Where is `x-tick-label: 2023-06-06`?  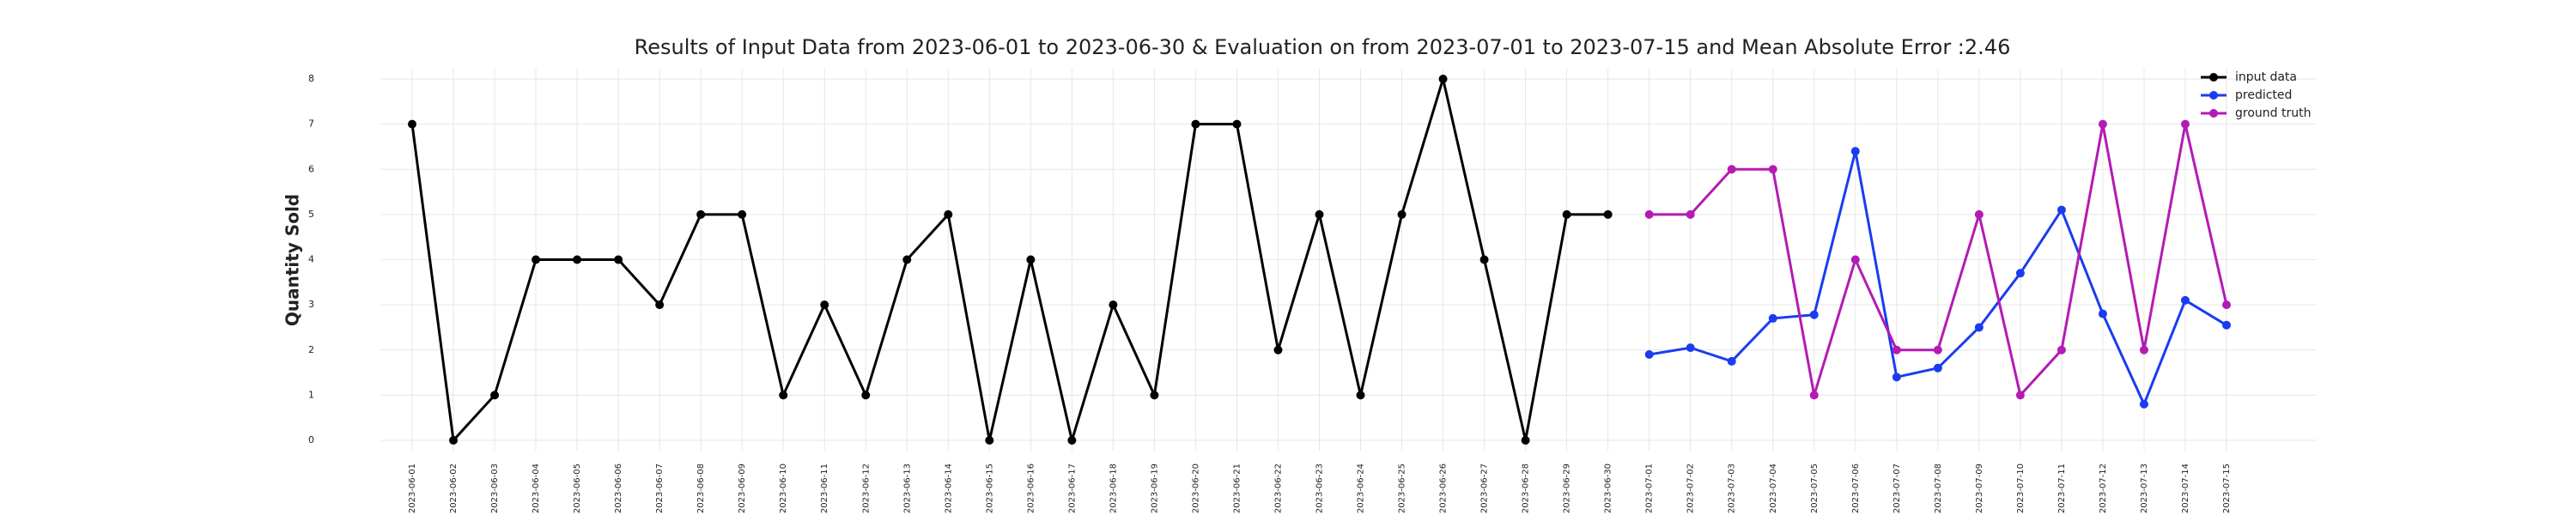
x-tick-label: 2023-06-06 is located at coordinates (618, 488).